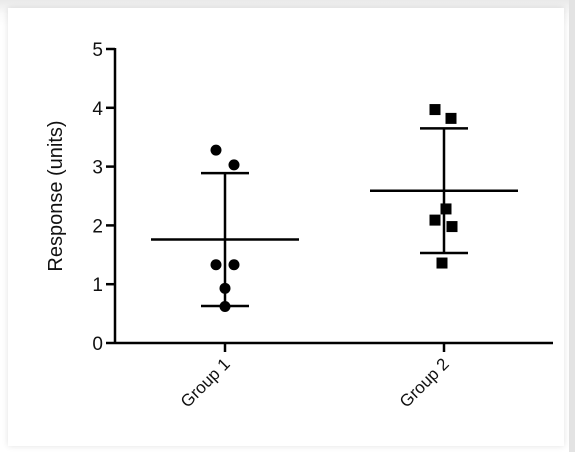 The width and height of the screenshot is (575, 452). Describe the element at coordinates (97, 50) in the screenshot. I see `y-tick-label: 5` at that location.